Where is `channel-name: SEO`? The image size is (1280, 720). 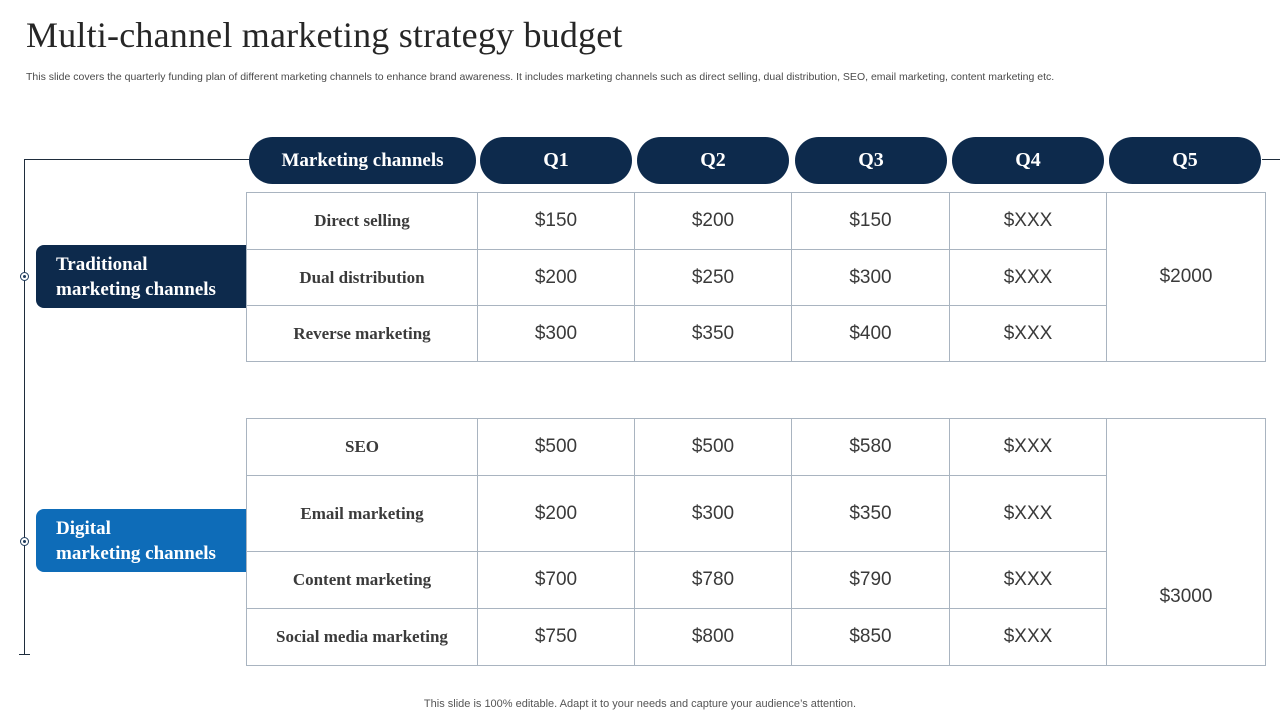
channel-name: SEO is located at coordinates (362, 447).